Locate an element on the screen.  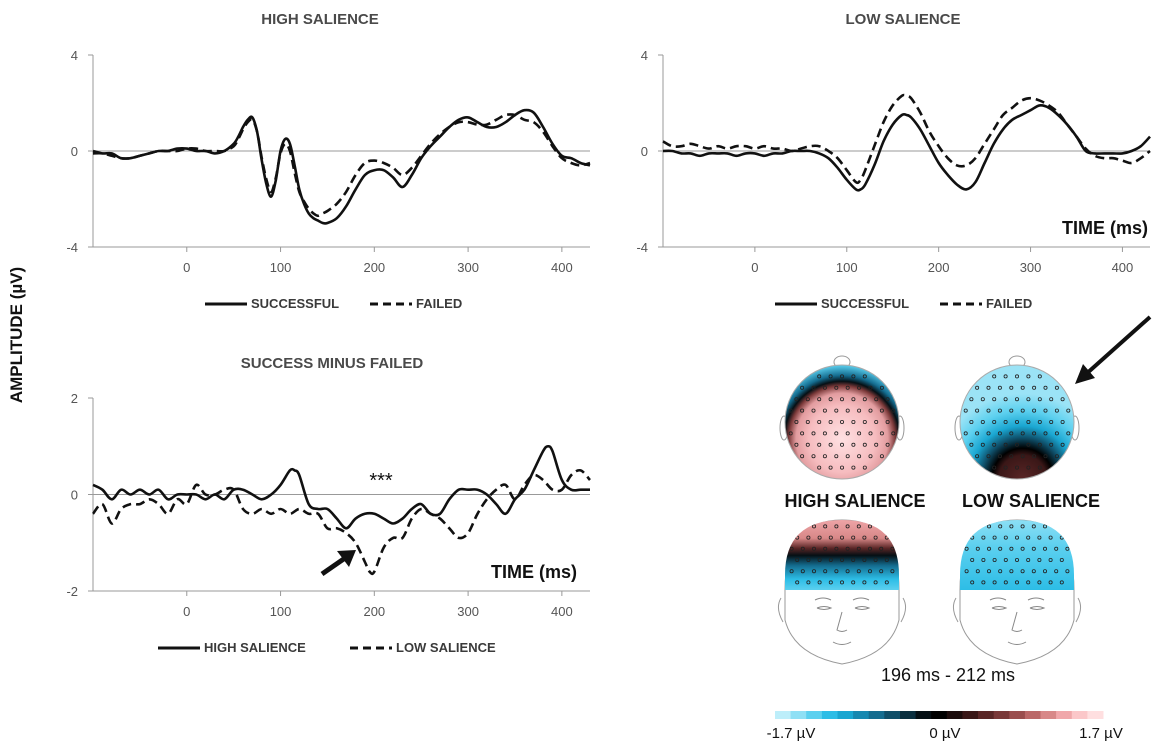
colorbar-max-label: 1.7 µV is located at coordinates (1101, 733).